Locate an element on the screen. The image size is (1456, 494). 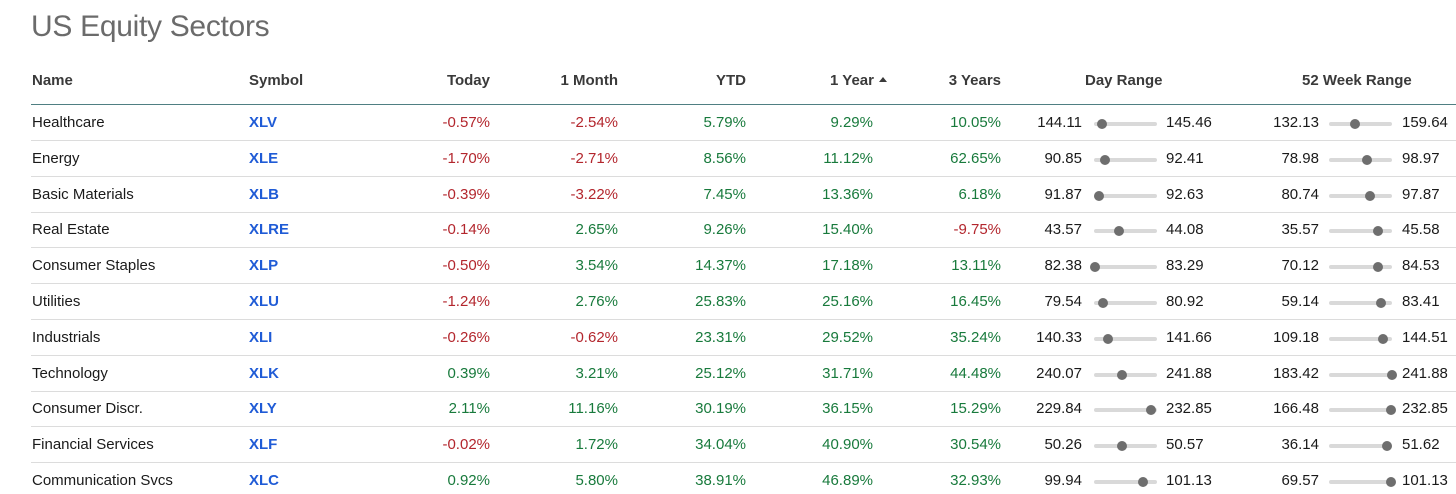
today-change: -0.14% is located at coordinates (466, 230).